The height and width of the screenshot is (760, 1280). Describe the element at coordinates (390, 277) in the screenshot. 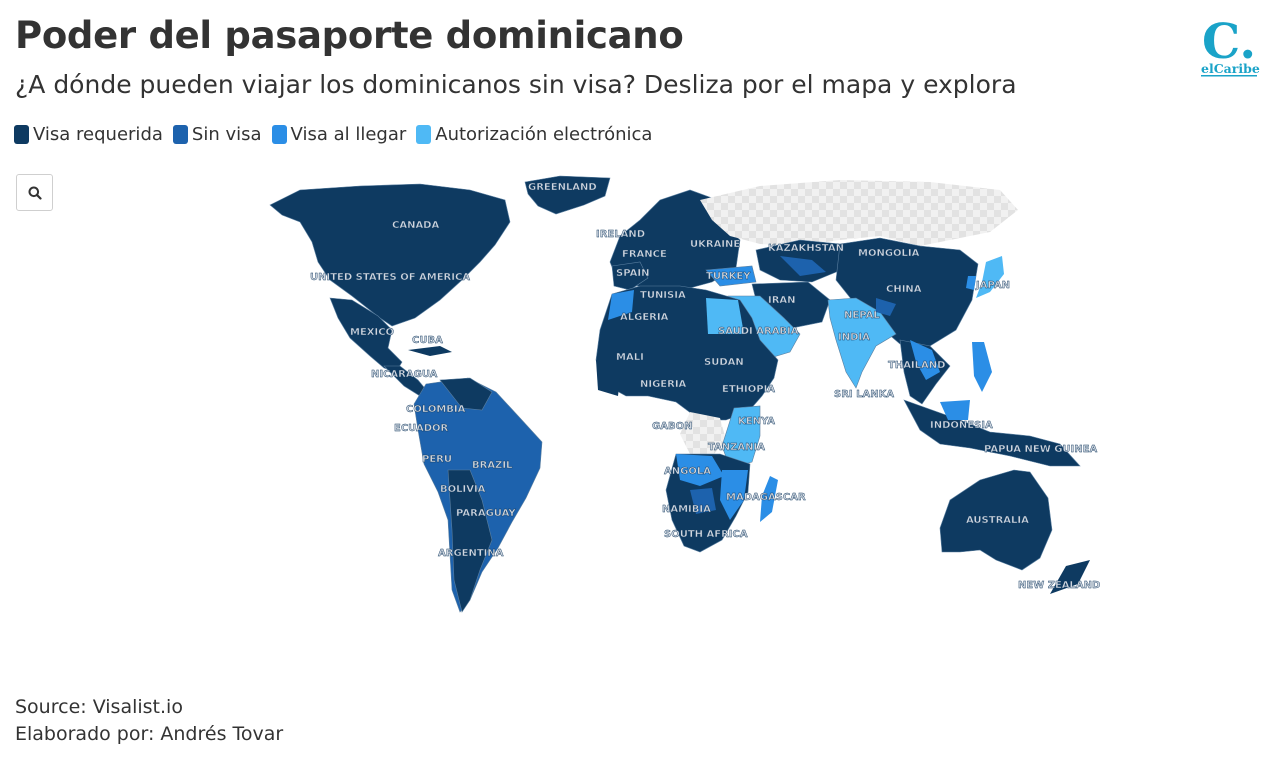

I see `map-label: UNITED STATES OF AMERICA` at that location.